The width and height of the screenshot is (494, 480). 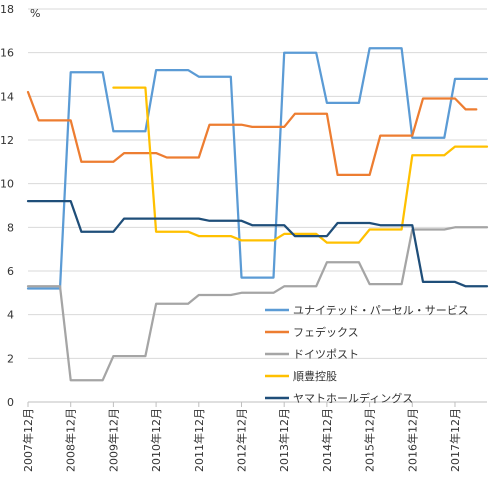 What do you see at coordinates (241, 440) in the screenshot?
I see `x-tick-label: 2012年12月` at bounding box center [241, 440].